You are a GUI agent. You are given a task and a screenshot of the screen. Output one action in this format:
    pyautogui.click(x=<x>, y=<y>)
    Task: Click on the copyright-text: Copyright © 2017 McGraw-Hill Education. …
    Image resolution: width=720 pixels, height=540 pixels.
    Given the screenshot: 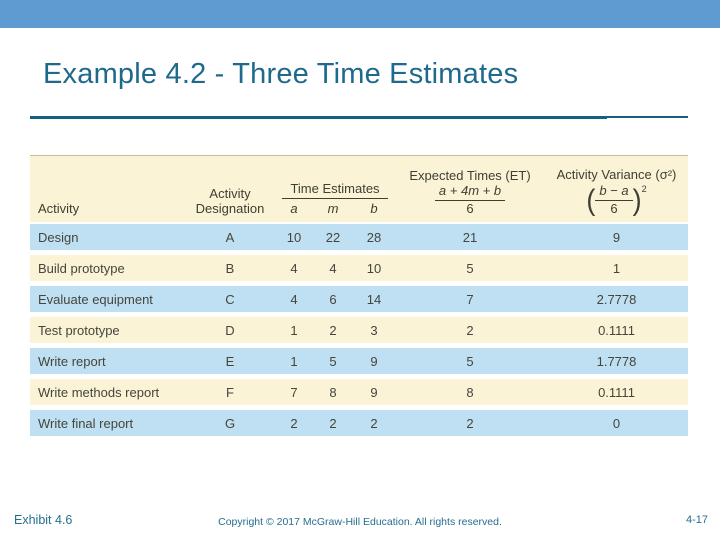 What is the action you would take?
    pyautogui.click(x=360, y=522)
    